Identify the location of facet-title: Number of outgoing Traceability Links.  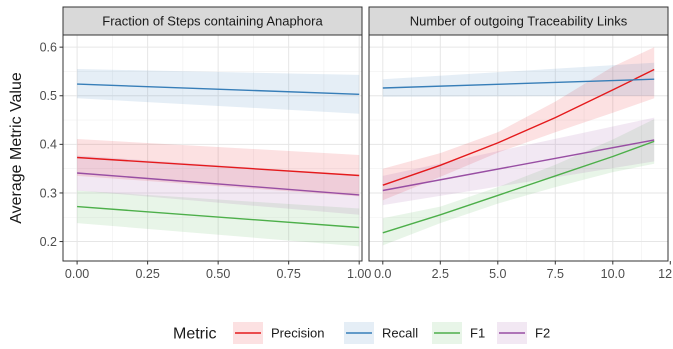
(519, 21).